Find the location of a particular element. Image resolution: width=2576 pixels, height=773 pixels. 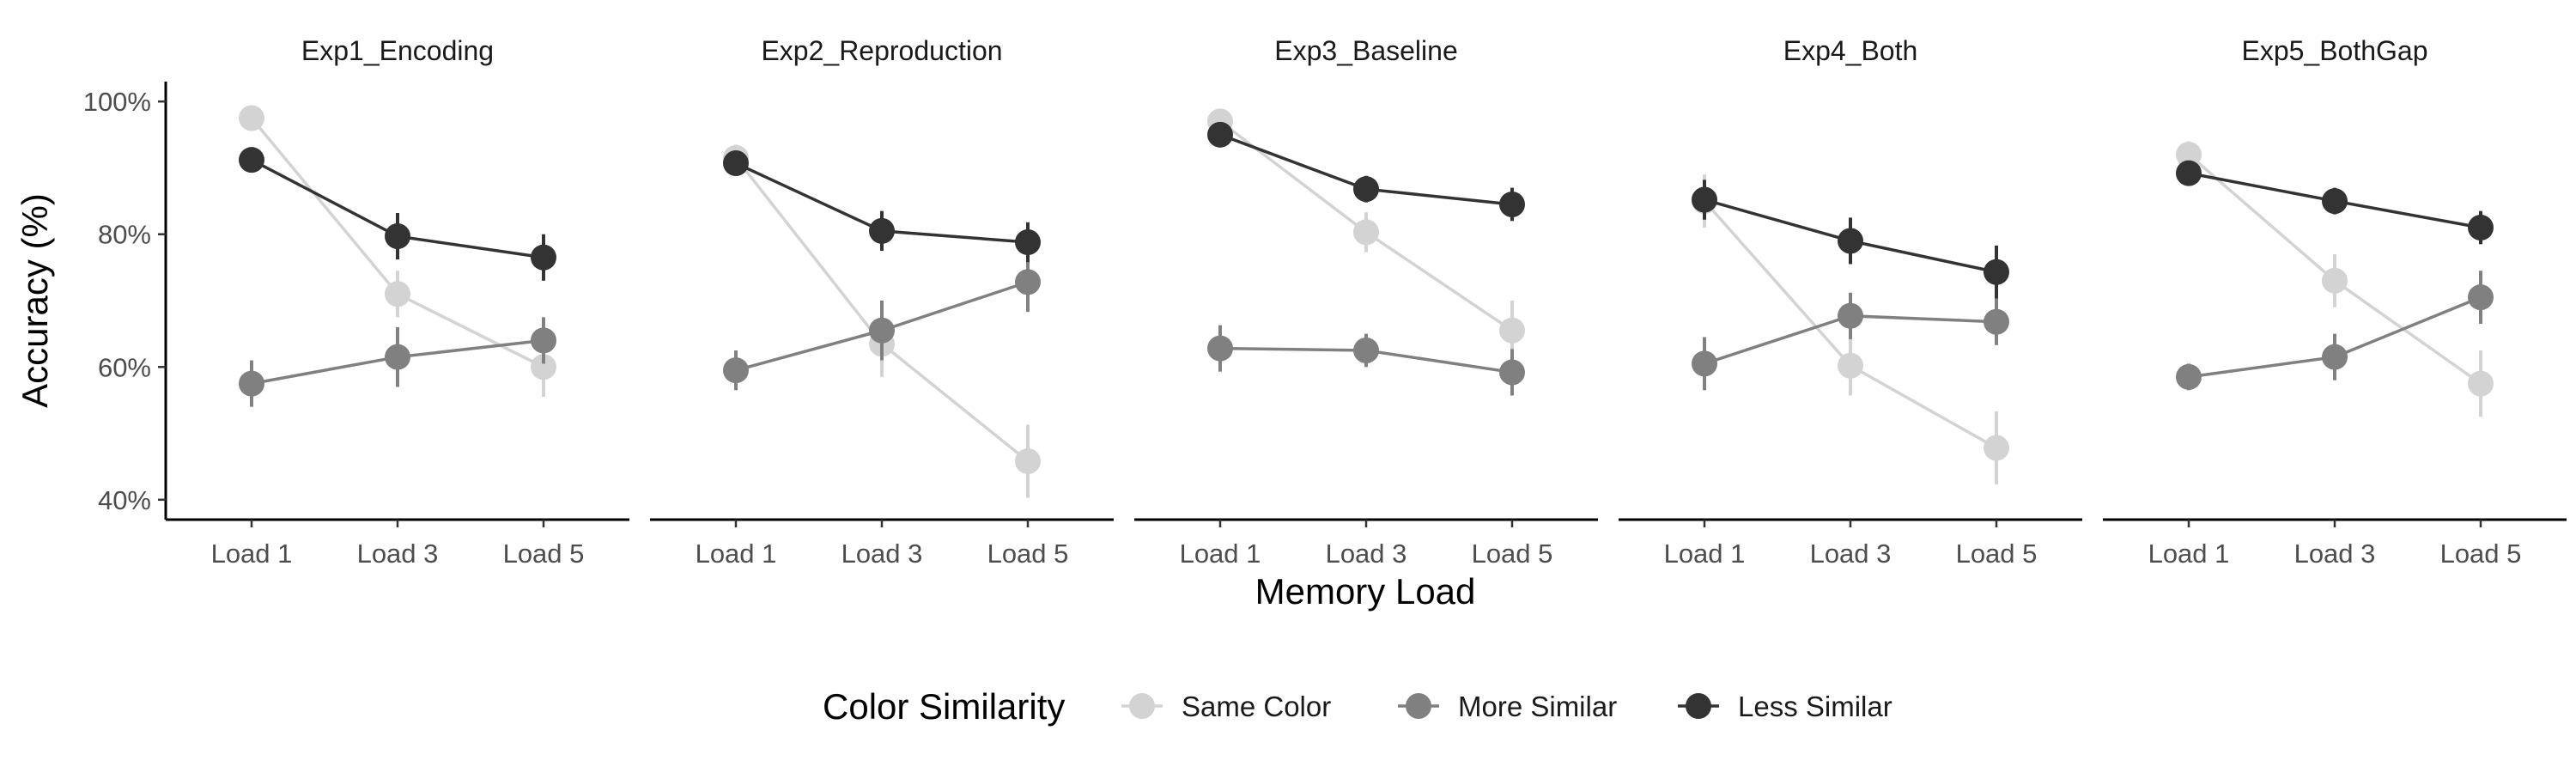

panel-title: Exp3_Baseline is located at coordinates (1365, 50).